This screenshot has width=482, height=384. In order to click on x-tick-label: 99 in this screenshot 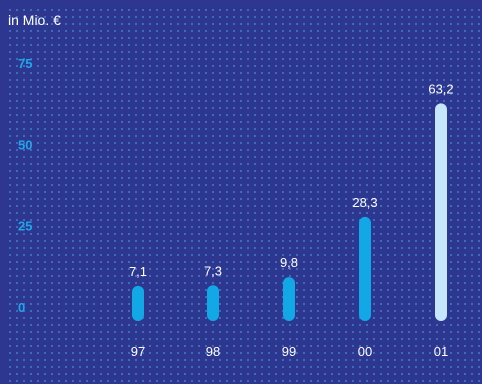, I will do `click(289, 351)`.